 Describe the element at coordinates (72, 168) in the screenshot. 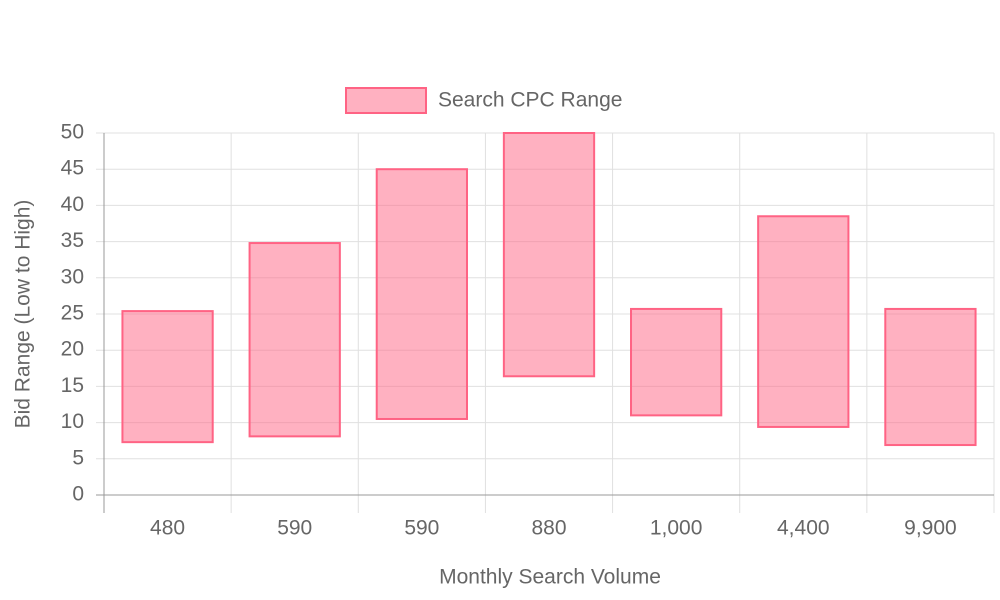

I see `y-tick-label: 45` at that location.